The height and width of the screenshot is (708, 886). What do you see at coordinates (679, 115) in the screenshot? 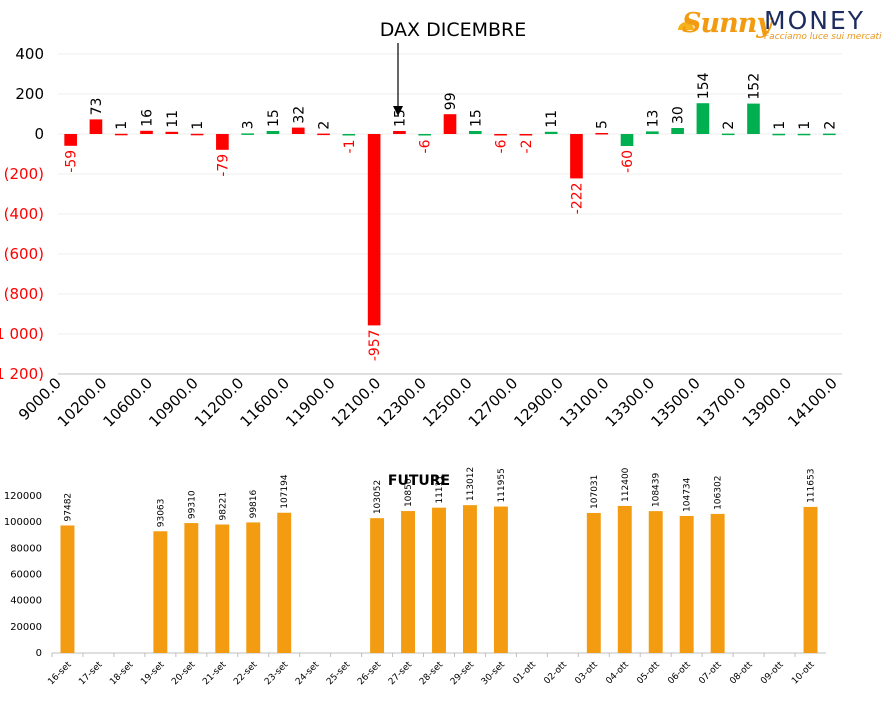
I see `bar-data-label: 30` at bounding box center [679, 115].